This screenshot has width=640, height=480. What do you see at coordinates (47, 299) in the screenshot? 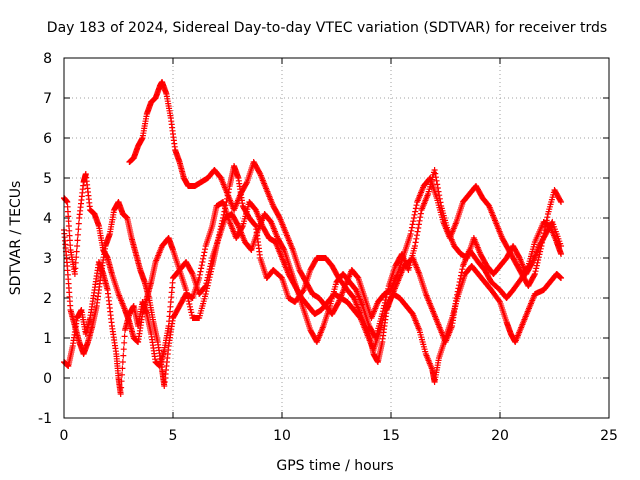
I see `y-tick-label: 2` at bounding box center [47, 299].